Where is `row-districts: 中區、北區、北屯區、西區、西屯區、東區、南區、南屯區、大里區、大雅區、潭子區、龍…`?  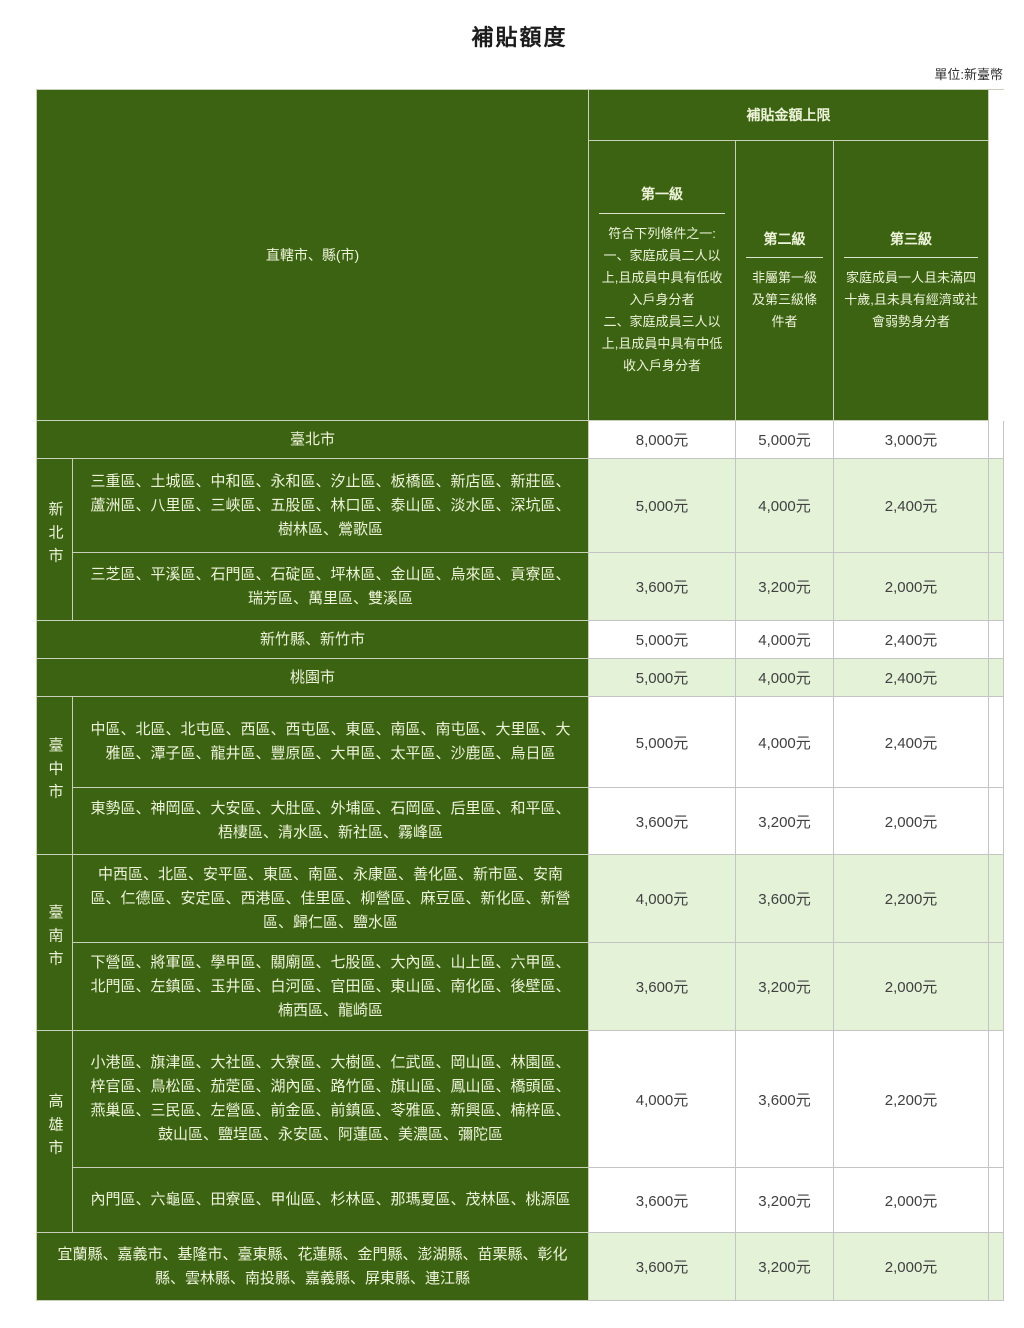
row-districts: 中區、北區、北屯區、西區、西屯區、東區、南區、南屯區、大里區、大雅區、潭子區、龍… is located at coordinates (331, 742).